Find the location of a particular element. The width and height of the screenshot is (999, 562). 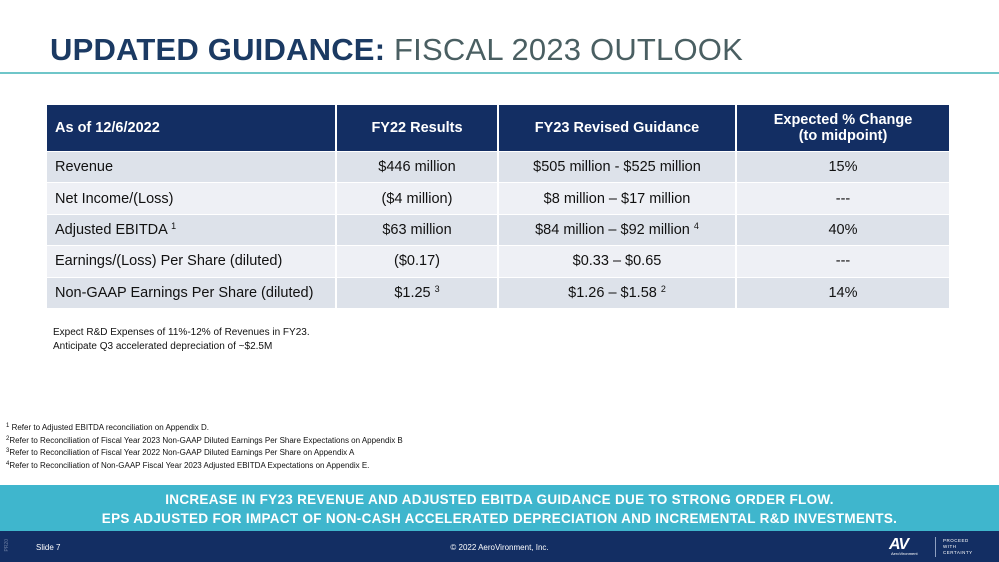

logo-divider is located at coordinates (935, 547).